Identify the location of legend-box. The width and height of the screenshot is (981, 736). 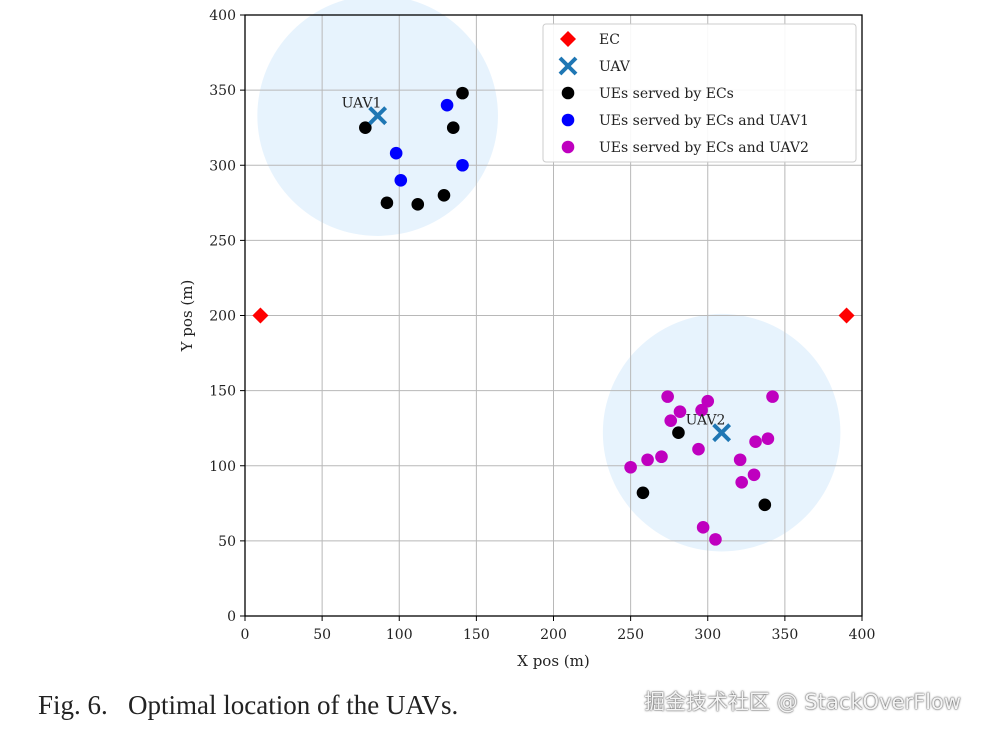
(699, 93).